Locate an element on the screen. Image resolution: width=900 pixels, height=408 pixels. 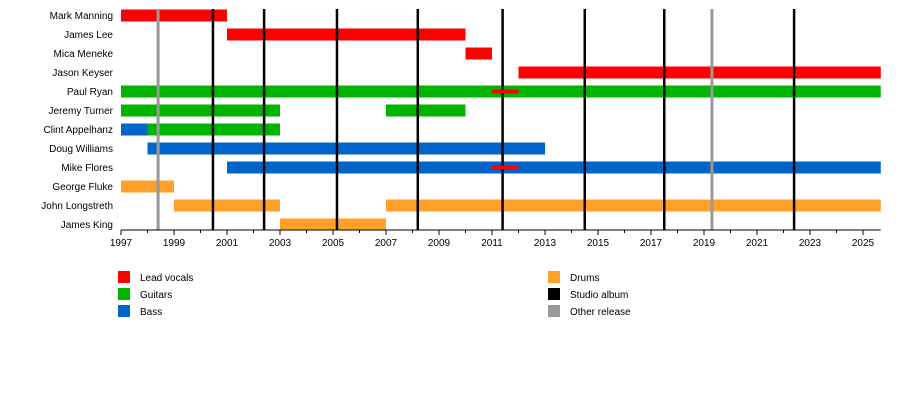
x-tick-label: 2009 is located at coordinates (439, 243).